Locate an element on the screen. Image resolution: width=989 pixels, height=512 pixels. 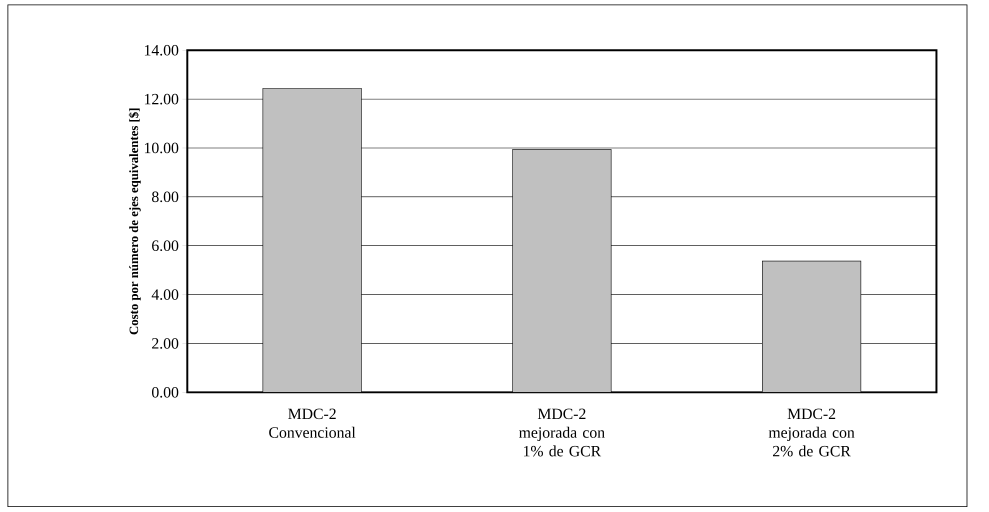
y-axis-title: Costo por número de ejes equivalentes [$] is located at coordinates (134, 221).